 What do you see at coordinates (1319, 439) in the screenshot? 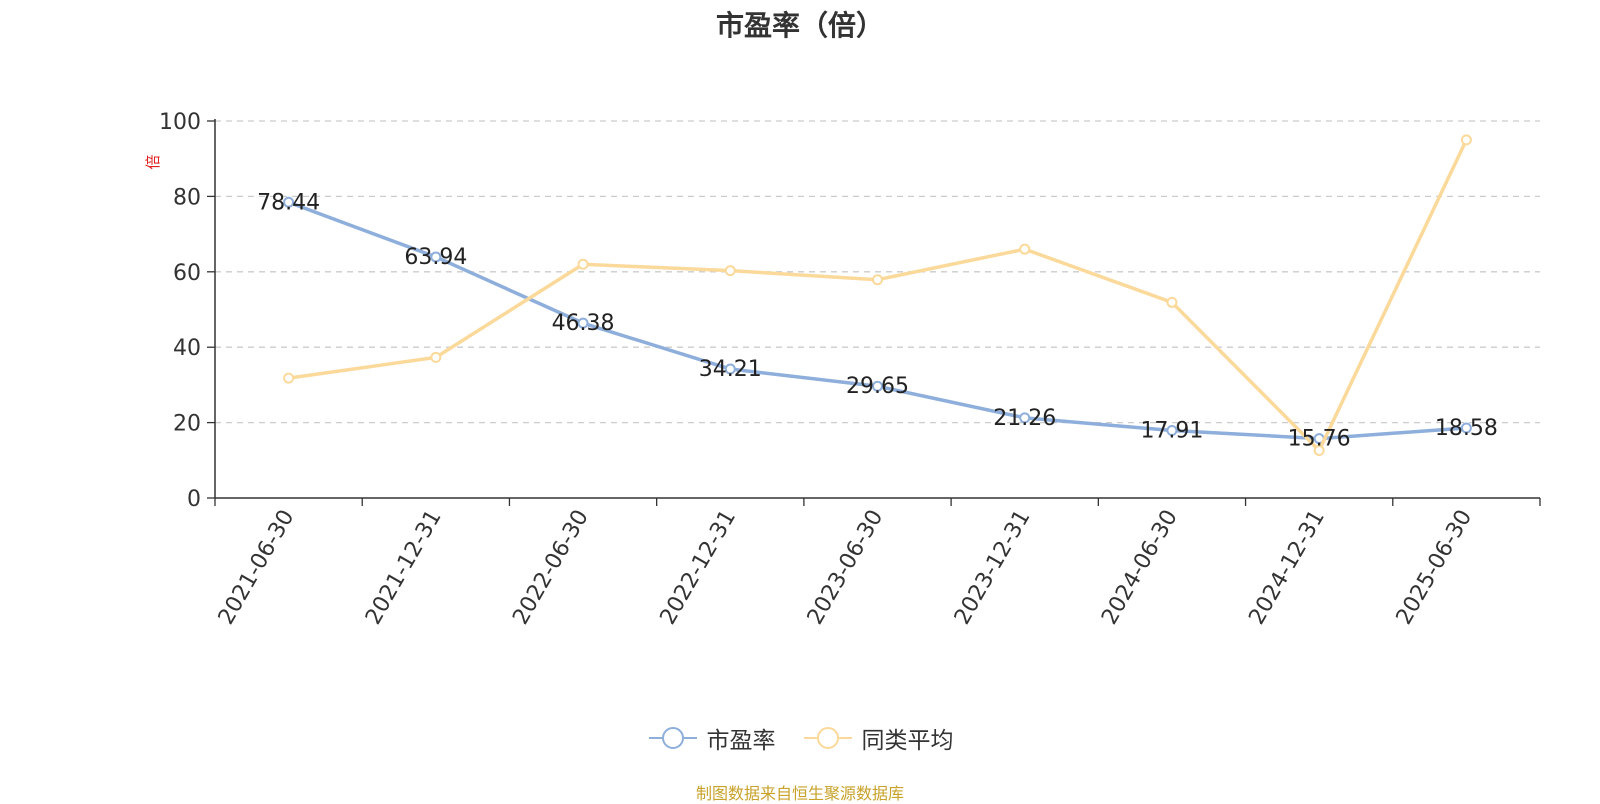
I see `data-label: 15.76` at bounding box center [1319, 439].